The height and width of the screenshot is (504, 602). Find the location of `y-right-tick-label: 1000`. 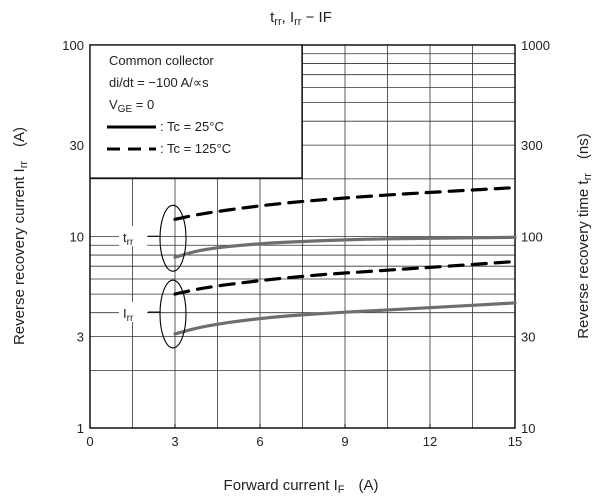

y-right-tick-label: 1000 is located at coordinates (535, 45).